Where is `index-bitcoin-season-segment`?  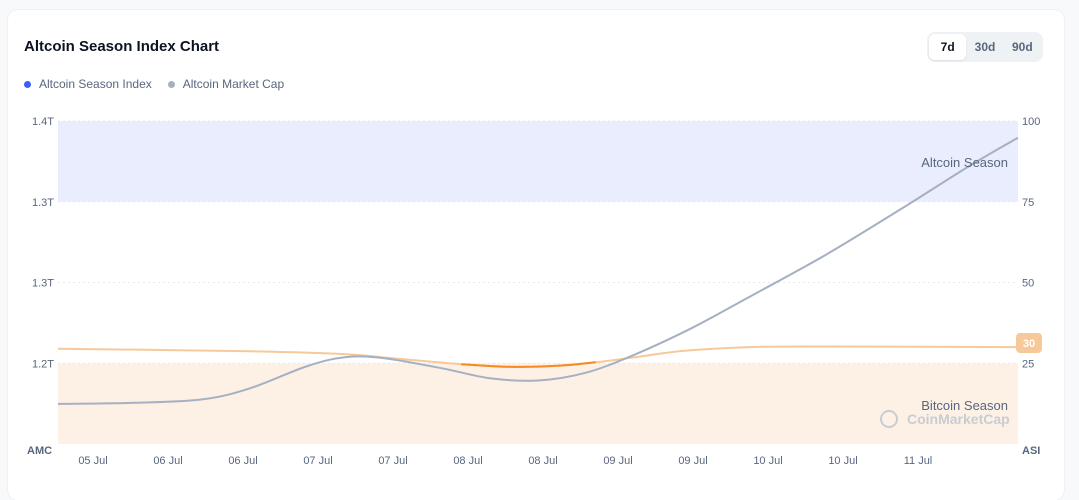 index-bitcoin-season-segment is located at coordinates (528, 364).